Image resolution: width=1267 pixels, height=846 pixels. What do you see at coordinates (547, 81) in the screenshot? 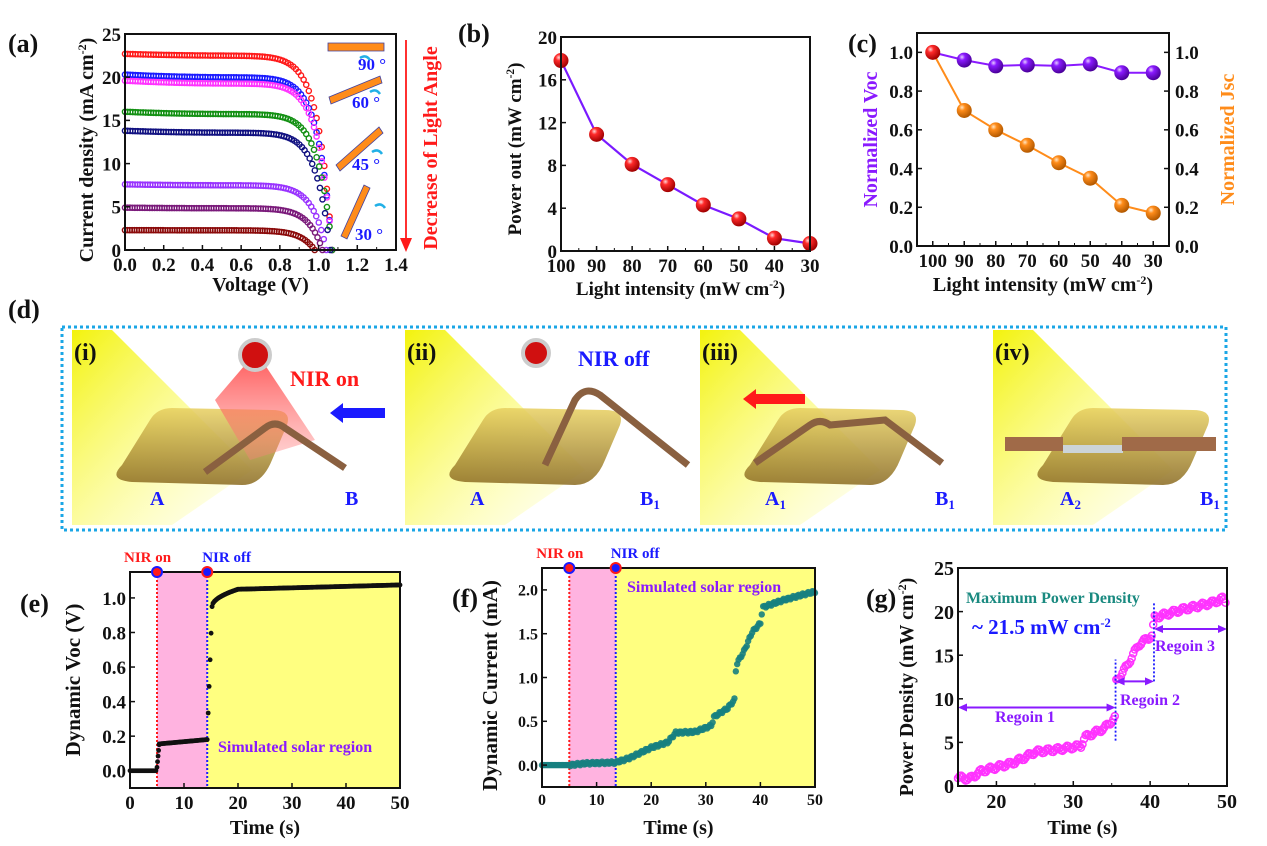
I see `y-tick-label: 16` at bounding box center [547, 81].